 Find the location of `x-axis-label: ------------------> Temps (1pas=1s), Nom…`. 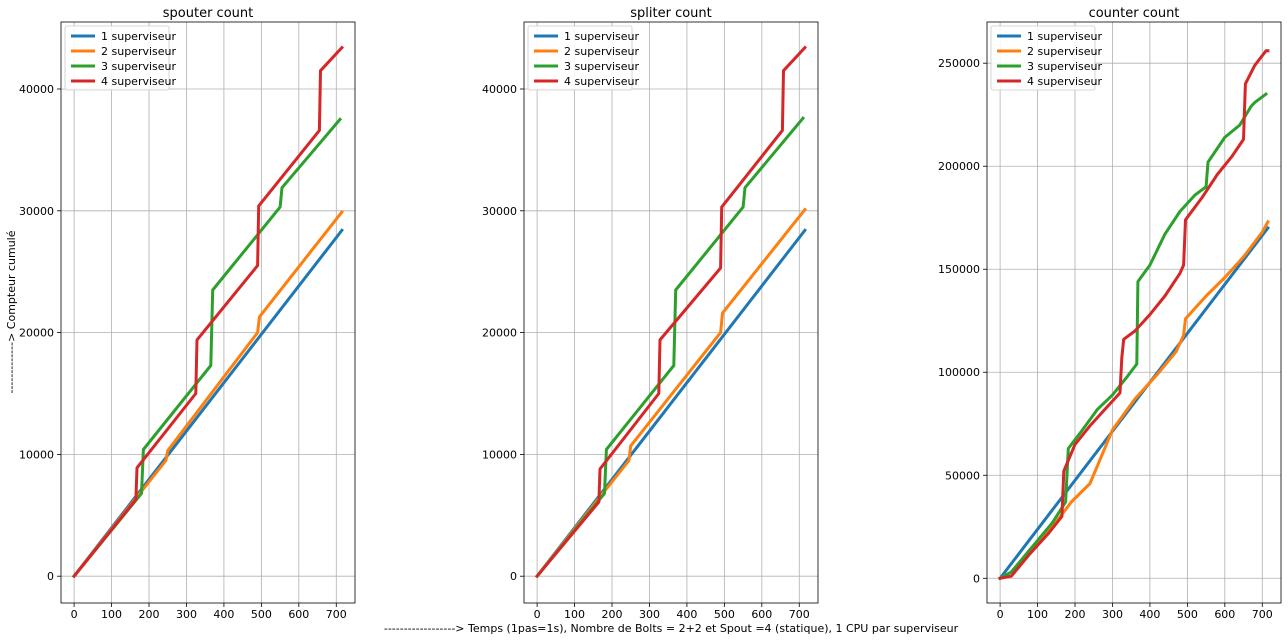

x-axis-label: ------------------> Temps (1pas=1s), Nom… is located at coordinates (671, 628).